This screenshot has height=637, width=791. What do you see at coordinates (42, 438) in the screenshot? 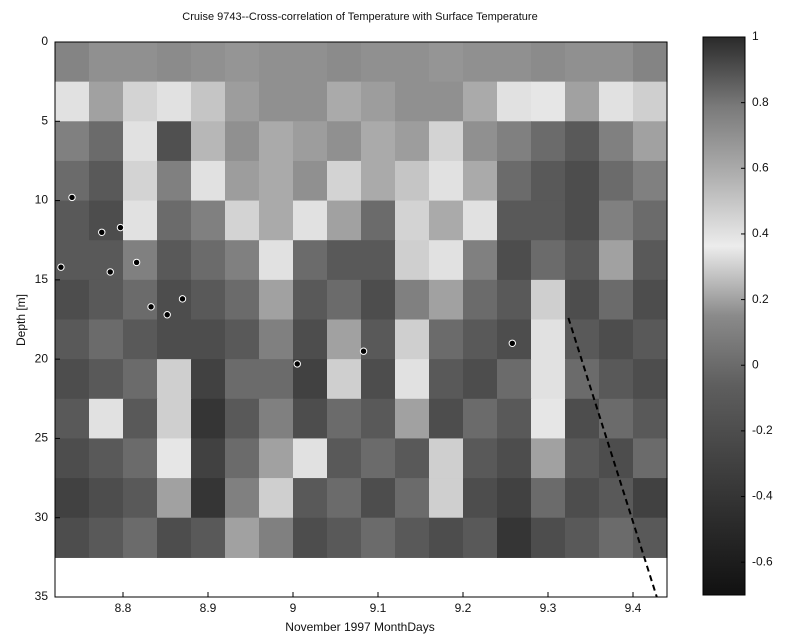
I see `y-tick-label: 25` at bounding box center [42, 438].